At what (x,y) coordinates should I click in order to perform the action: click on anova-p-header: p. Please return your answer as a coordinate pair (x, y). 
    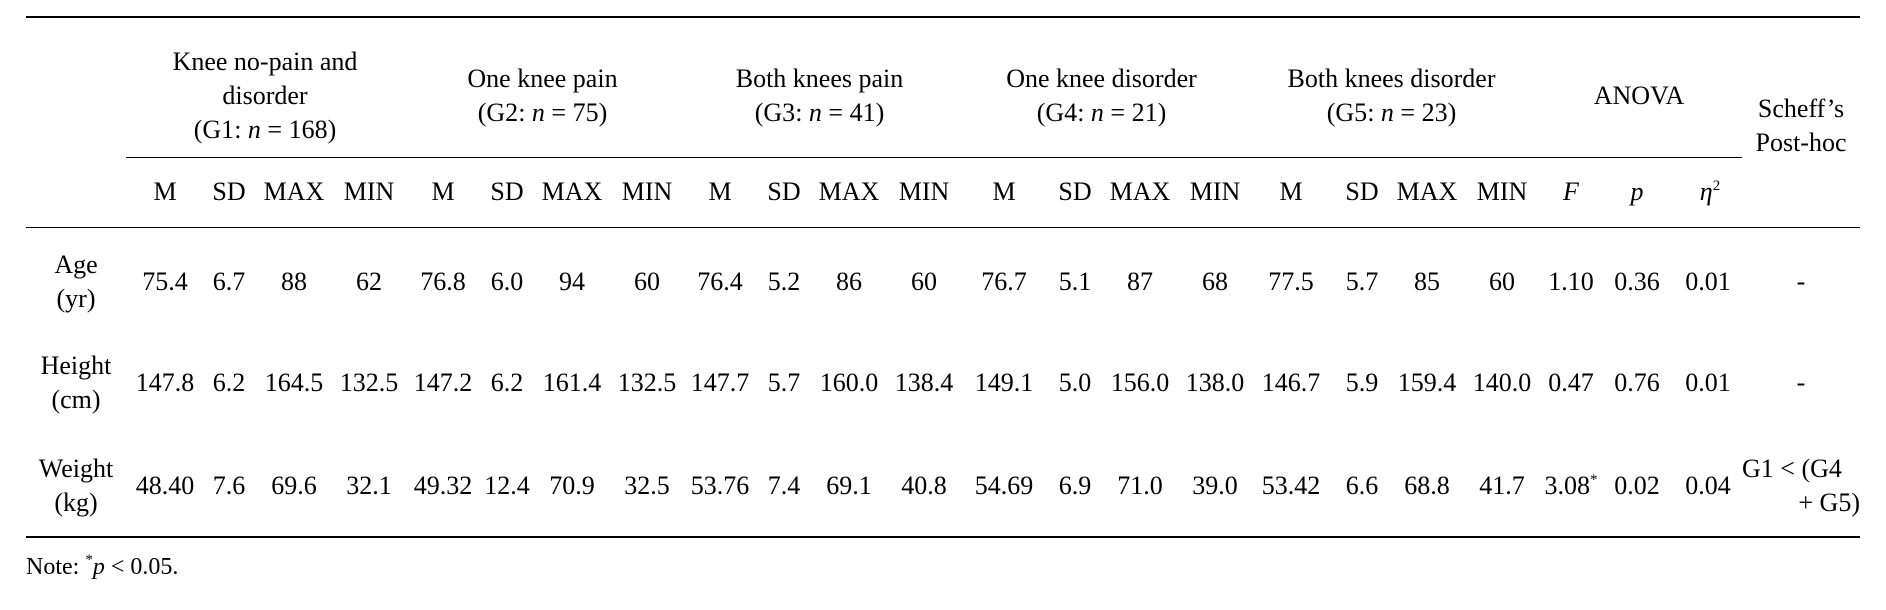
    Looking at the image, I should click on (1637, 191).